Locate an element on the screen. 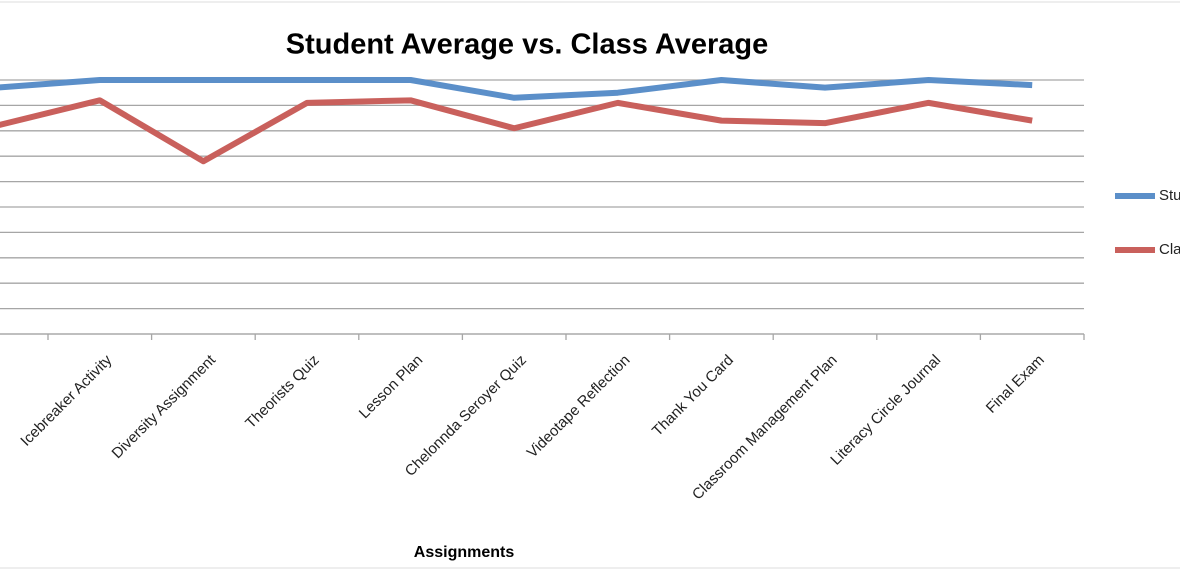 The image size is (1180, 570). chart-title: Student Average vs. Class Average is located at coordinates (527, 45).